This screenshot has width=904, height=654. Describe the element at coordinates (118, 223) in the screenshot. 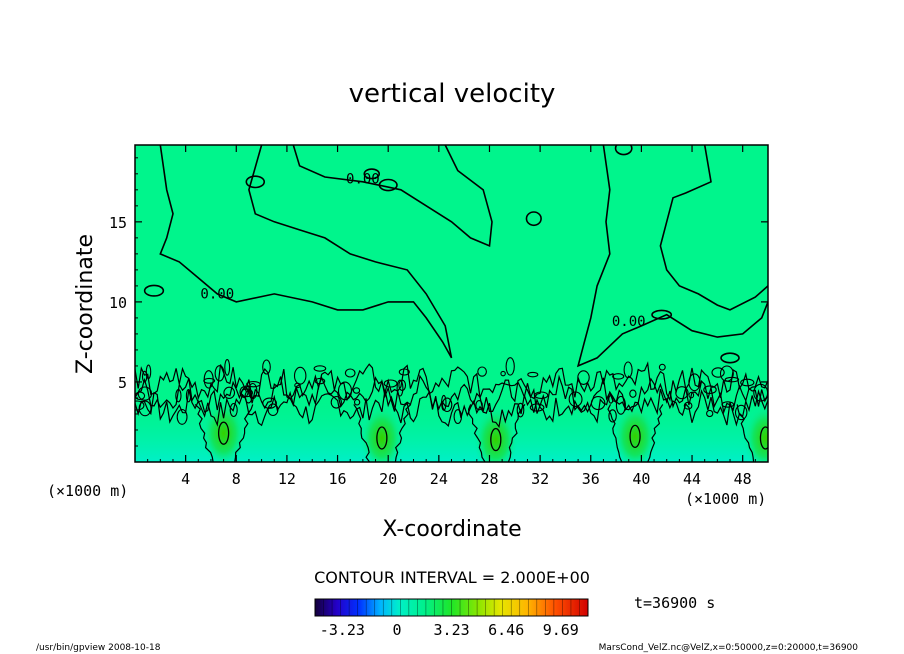

I see `y-tick-label: 15` at that location.